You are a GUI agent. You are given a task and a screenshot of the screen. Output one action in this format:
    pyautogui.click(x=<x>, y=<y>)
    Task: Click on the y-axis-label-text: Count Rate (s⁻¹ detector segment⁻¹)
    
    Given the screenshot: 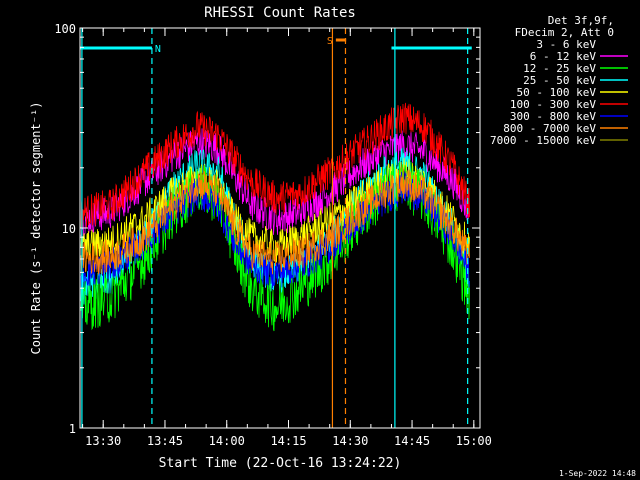 What is the action you would take?
    pyautogui.click(x=36, y=228)
    